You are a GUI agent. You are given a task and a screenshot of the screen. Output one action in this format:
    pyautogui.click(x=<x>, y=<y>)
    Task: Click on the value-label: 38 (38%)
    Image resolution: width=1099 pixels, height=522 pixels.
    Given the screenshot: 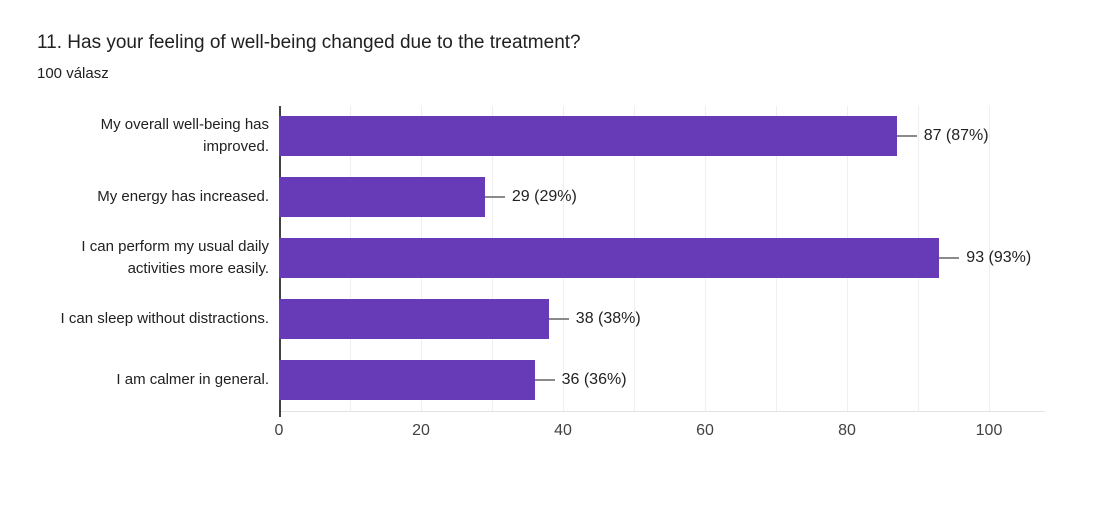 What is the action you would take?
    pyautogui.click(x=608, y=319)
    